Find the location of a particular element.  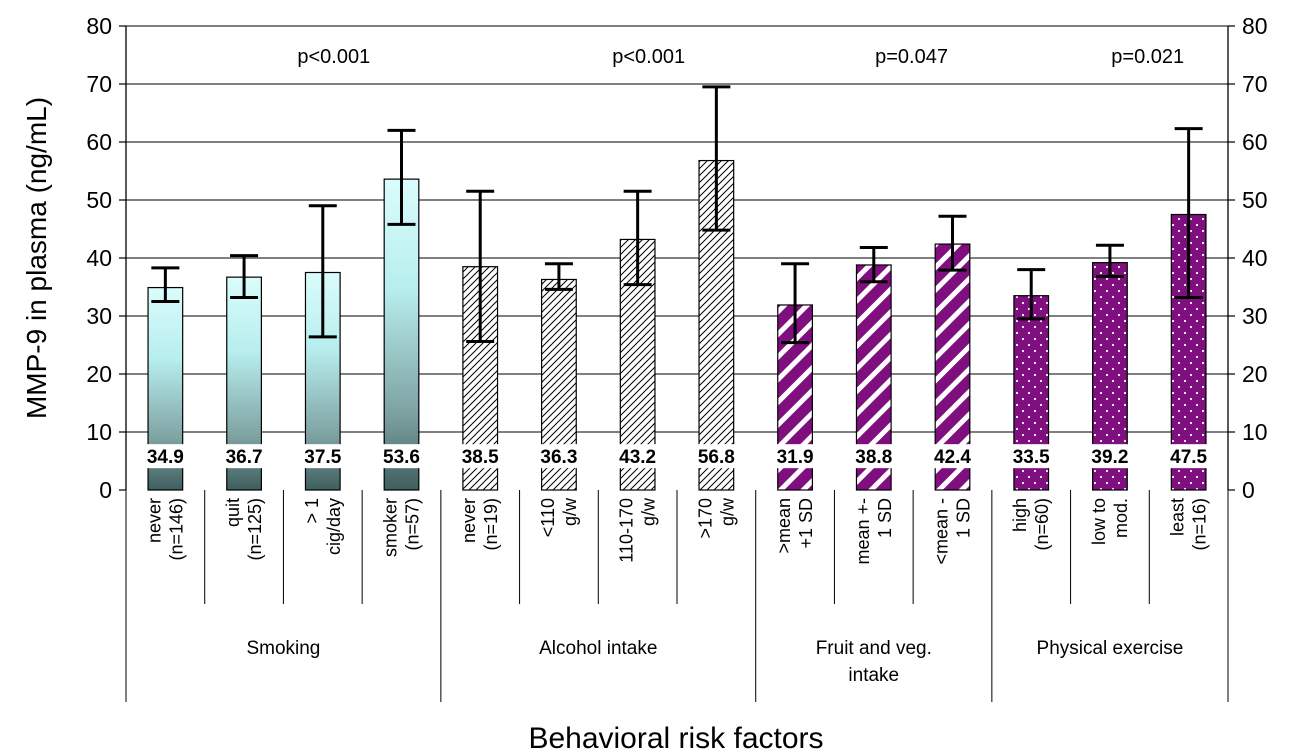

y-tick-label-left: 20 is located at coordinates (99, 374).